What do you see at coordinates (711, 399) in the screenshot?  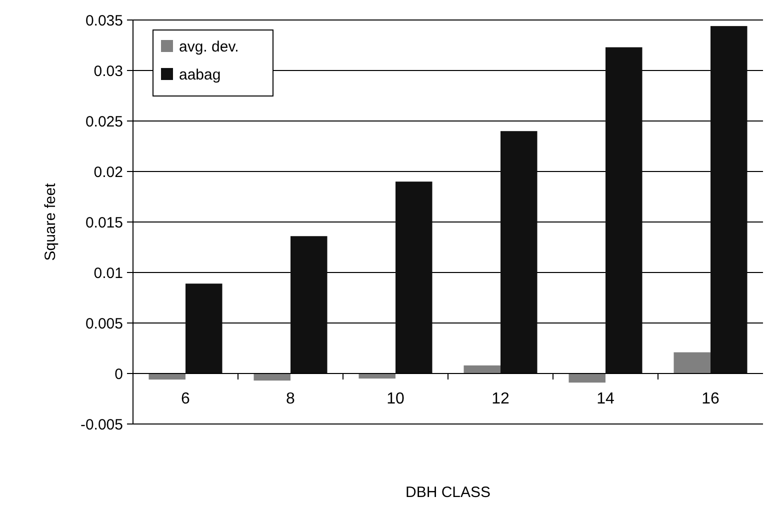 I see `x-tick-label: 16` at bounding box center [711, 399].